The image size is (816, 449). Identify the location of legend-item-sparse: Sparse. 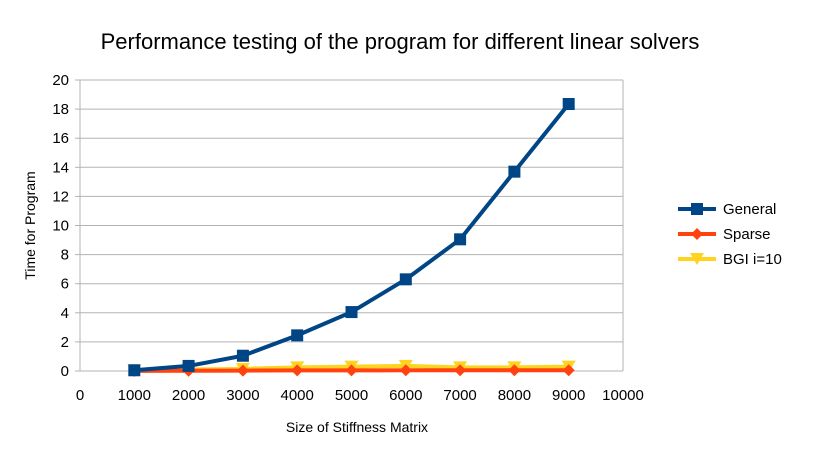
(724, 234).